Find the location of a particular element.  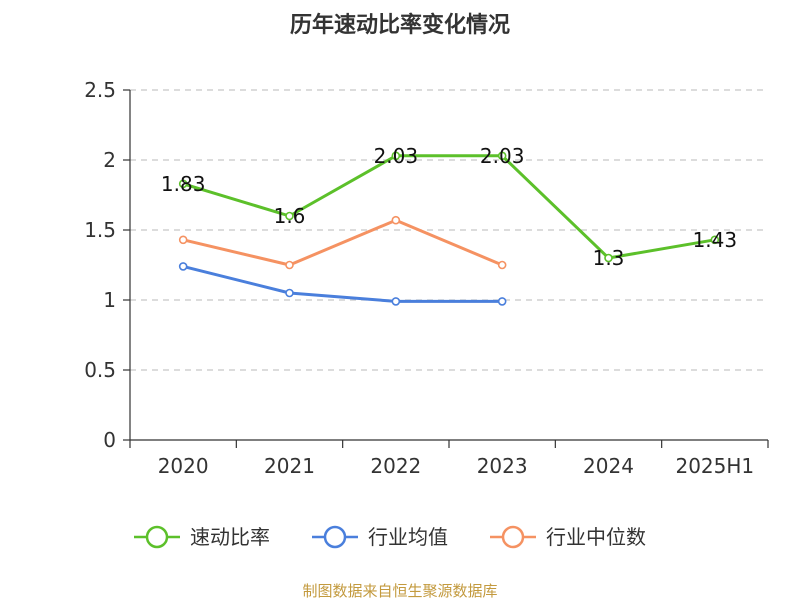

legend-item-2: 行业均值 is located at coordinates (380, 537).